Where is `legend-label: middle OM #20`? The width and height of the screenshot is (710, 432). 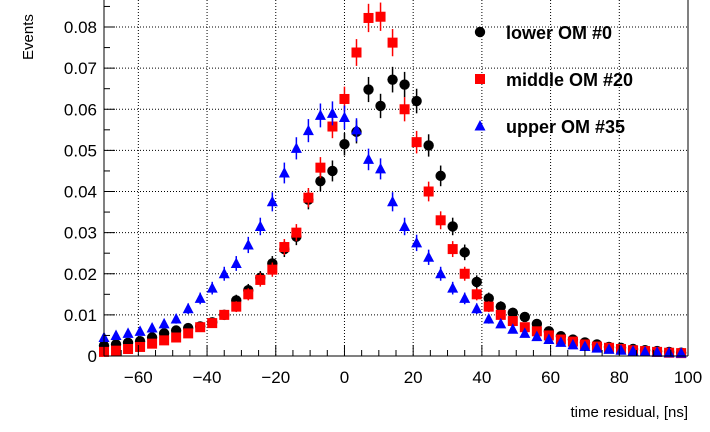
legend-label: middle OM #20 is located at coordinates (569, 80).